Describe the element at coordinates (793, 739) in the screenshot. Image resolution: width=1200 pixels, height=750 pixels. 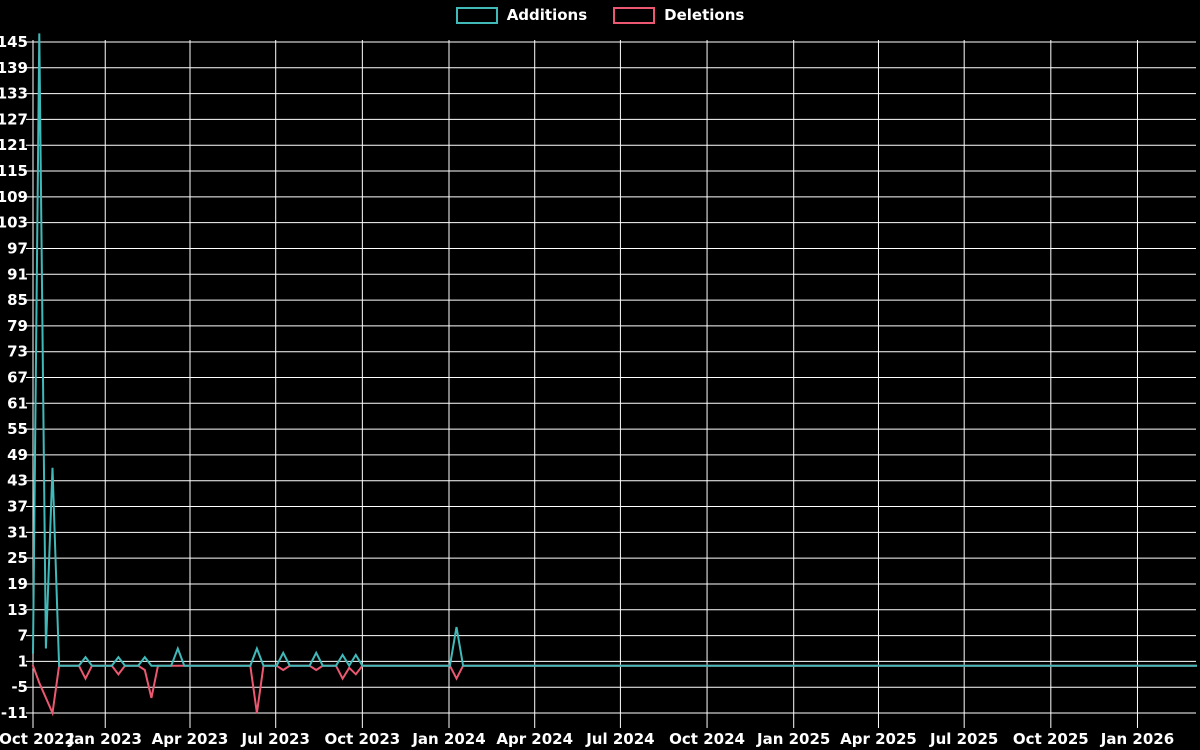
I see `x-tick-label: Jan 2025` at that location.